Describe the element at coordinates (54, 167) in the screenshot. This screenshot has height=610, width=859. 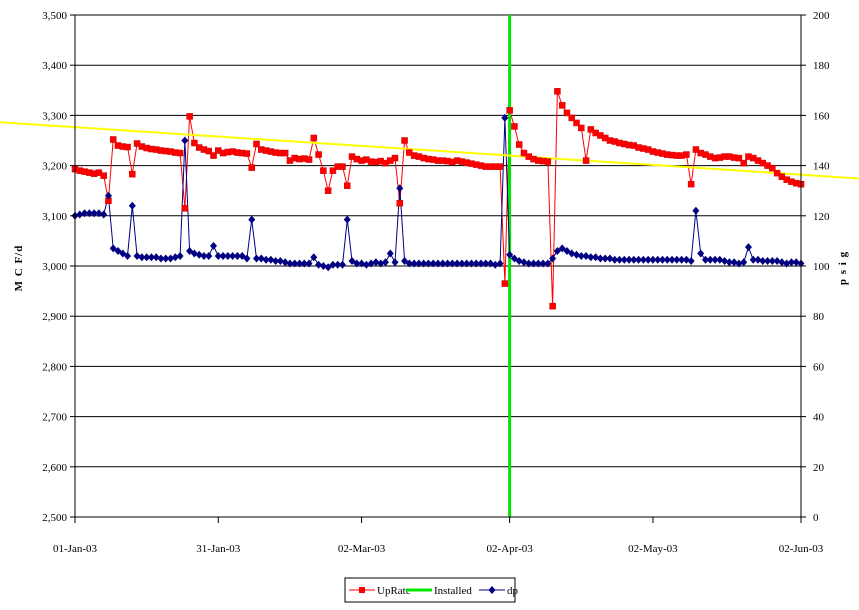
I see `y-left-tick-label: 3,200` at that location.